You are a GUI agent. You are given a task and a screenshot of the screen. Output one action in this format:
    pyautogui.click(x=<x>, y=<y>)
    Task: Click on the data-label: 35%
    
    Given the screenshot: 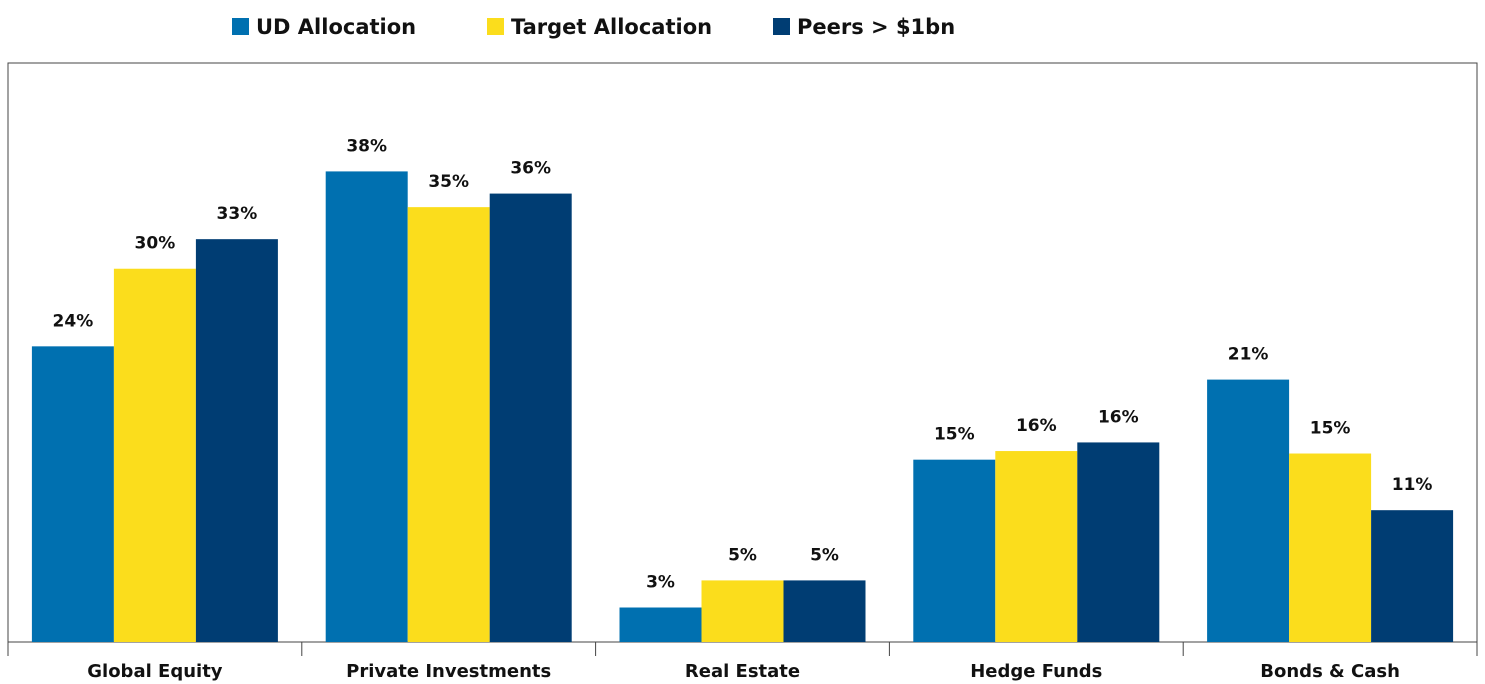 What is the action you would take?
    pyautogui.click(x=448, y=182)
    